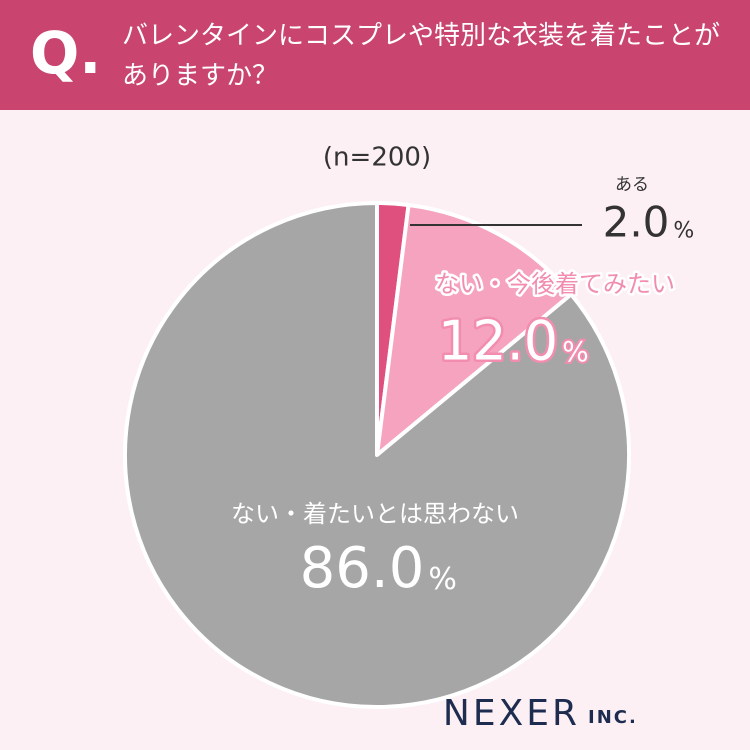 The image size is (750, 750). Describe the element at coordinates (498, 341) in the screenshot. I see `value-label: 12.0` at that location.